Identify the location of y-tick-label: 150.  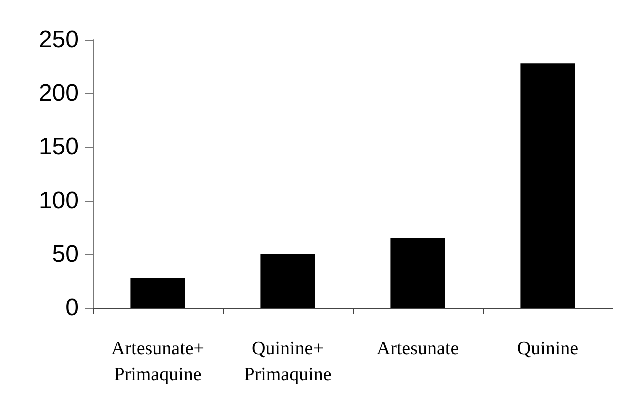
(58, 147).